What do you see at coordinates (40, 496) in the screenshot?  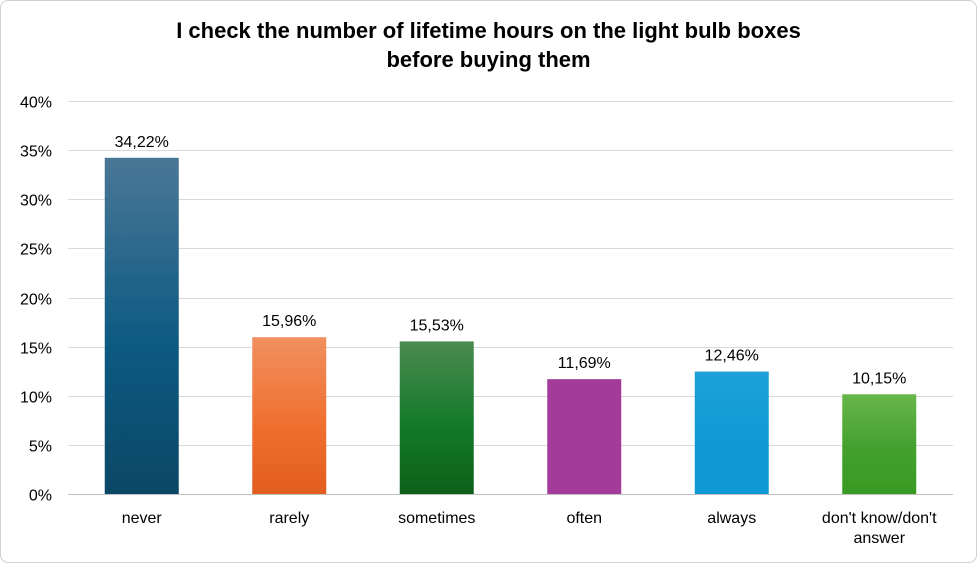 I see `y-tick-label: 0%` at bounding box center [40, 496].